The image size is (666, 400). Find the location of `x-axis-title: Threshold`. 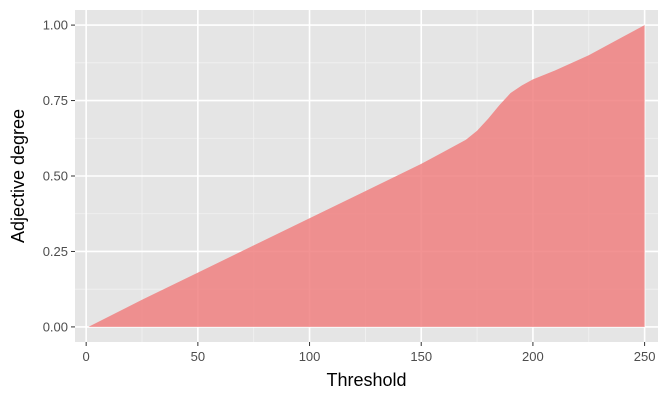

x-axis-title: Threshold is located at coordinates (366, 380).